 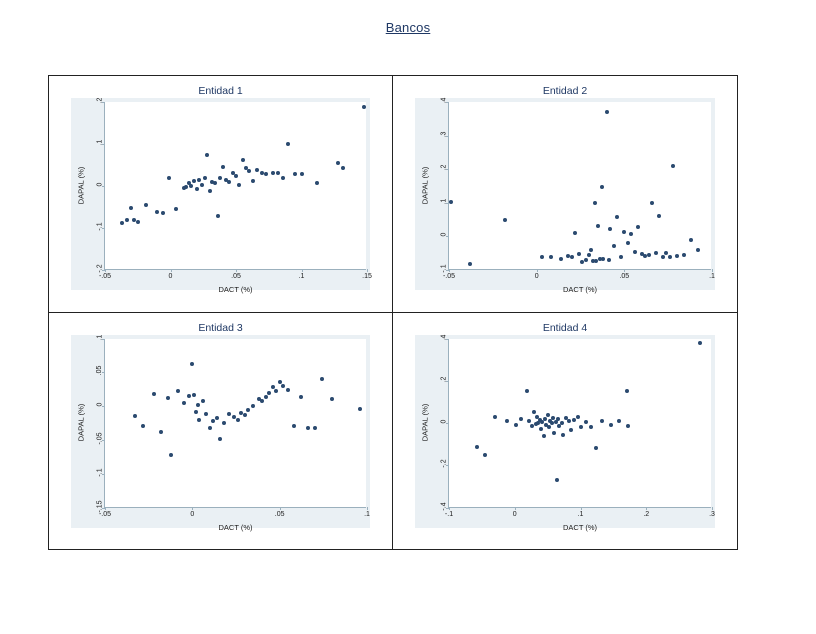 I want to click on x-tick-label: .15, so click(x=367, y=276).